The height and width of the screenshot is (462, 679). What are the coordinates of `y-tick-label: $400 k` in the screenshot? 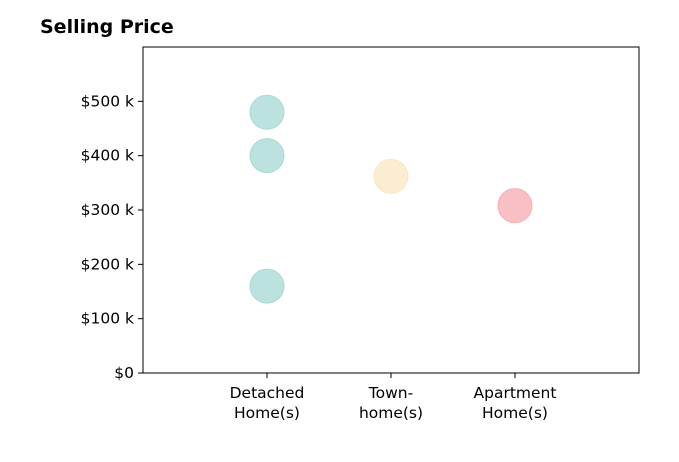 It's located at (107, 156).